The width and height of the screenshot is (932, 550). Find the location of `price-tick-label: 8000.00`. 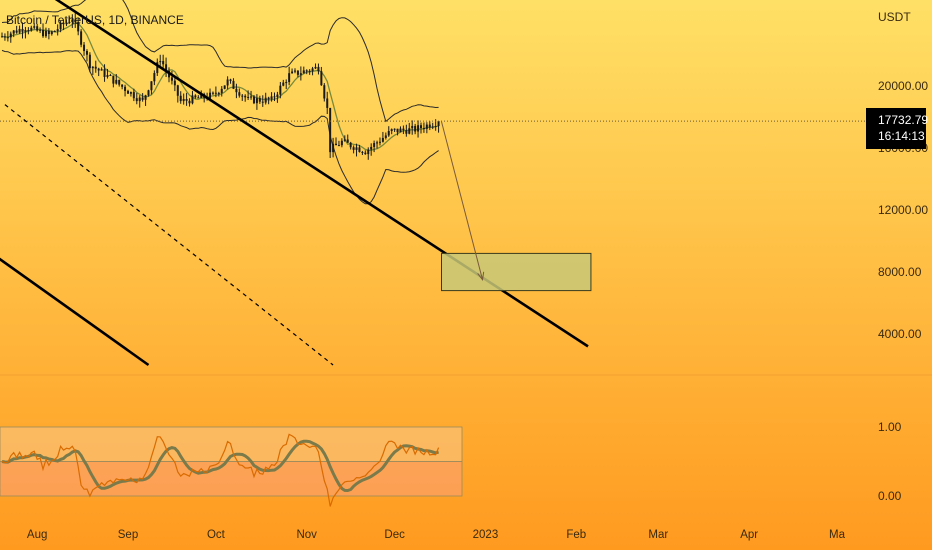

price-tick-label: 8000.00 is located at coordinates (900, 272).